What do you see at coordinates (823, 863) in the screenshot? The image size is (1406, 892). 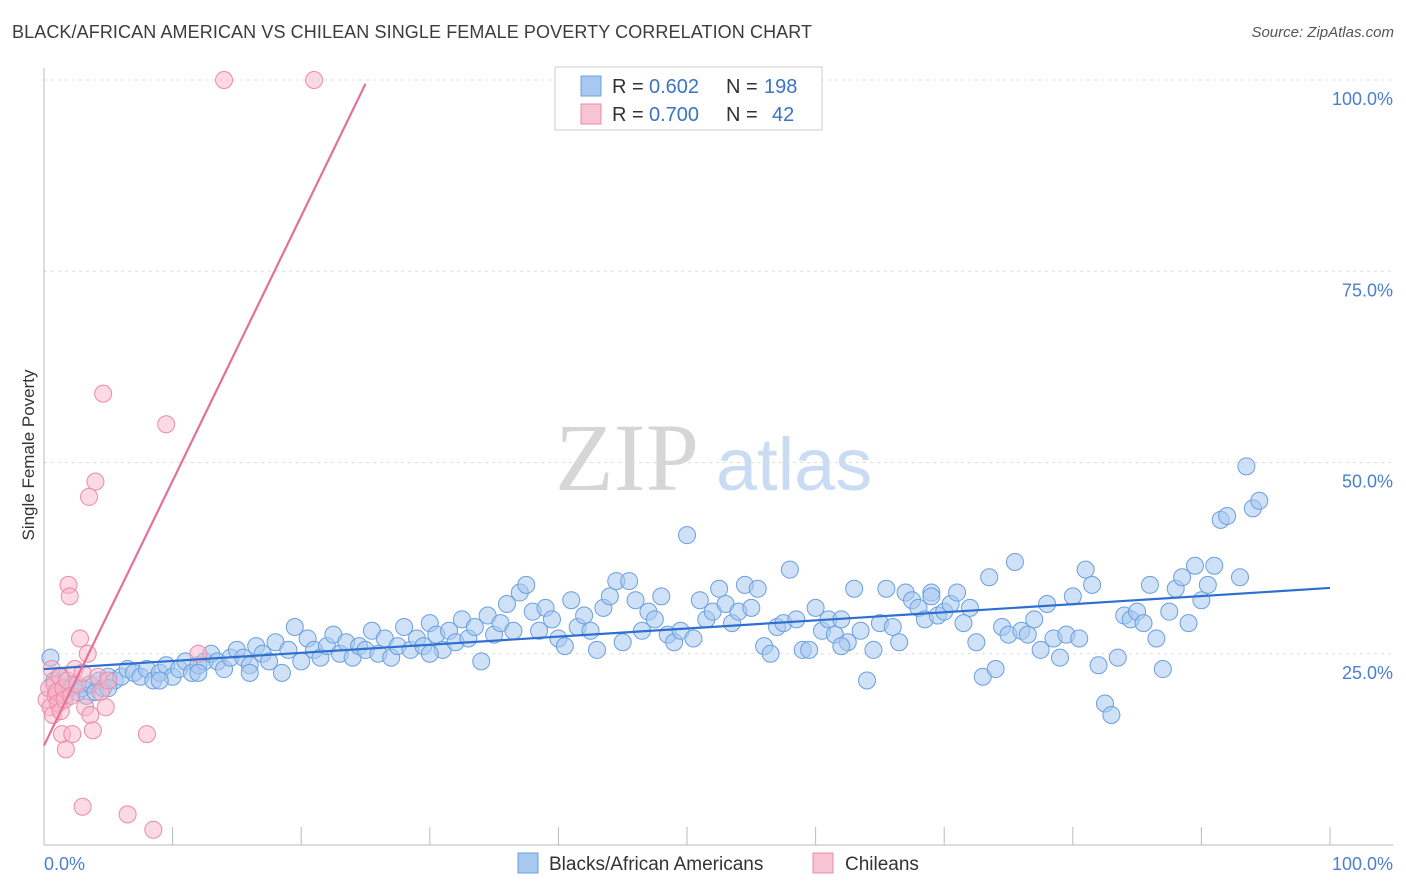 I see `legend-item-chileans-swatch` at bounding box center [823, 863].